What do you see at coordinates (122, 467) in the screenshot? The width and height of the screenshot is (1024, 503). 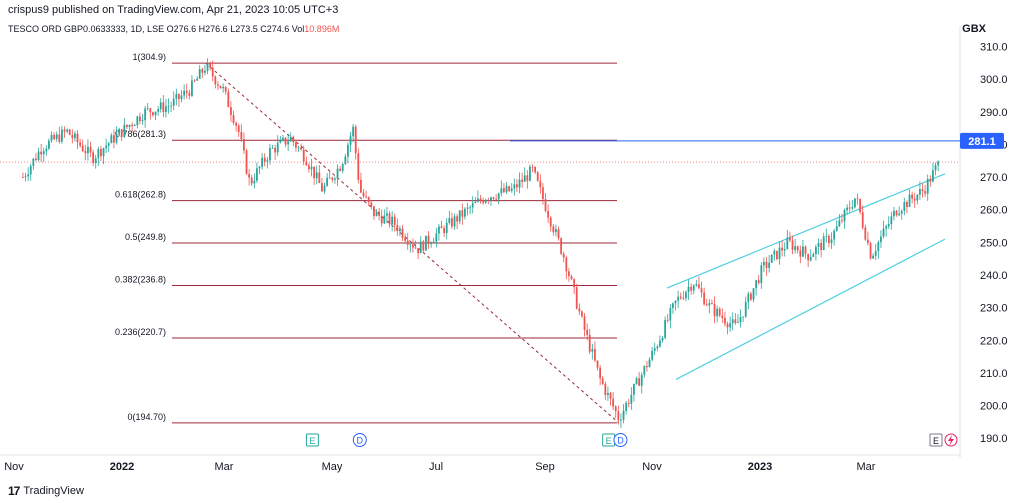 I see `x-tick-label: 2022` at bounding box center [122, 467].